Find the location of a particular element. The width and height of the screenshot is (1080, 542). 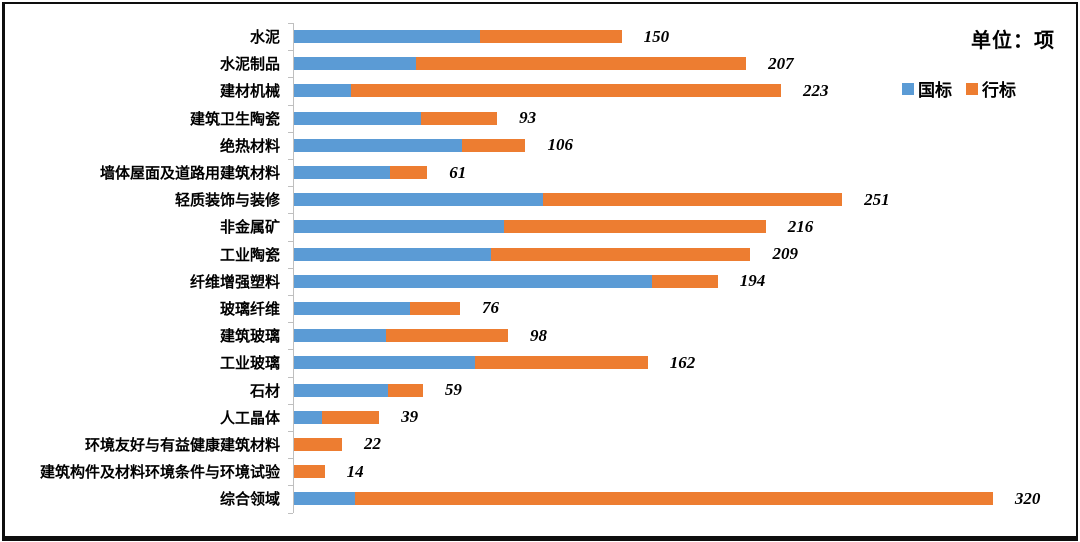

category-label: 水泥制品 is located at coordinates (249, 65).